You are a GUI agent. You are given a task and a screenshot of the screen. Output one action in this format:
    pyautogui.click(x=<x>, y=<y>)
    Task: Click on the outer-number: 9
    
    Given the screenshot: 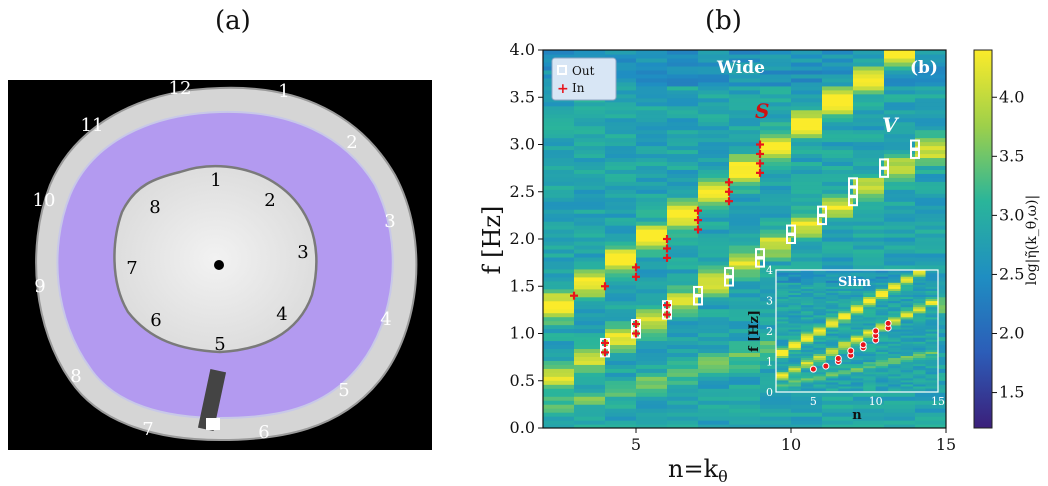 What is the action you would take?
    pyautogui.click(x=39, y=286)
    